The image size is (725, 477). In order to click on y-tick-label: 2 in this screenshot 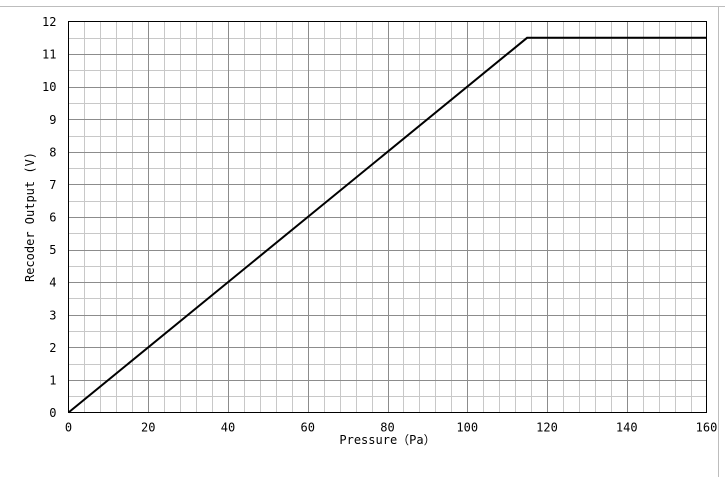, I will do `click(52, 348)`.